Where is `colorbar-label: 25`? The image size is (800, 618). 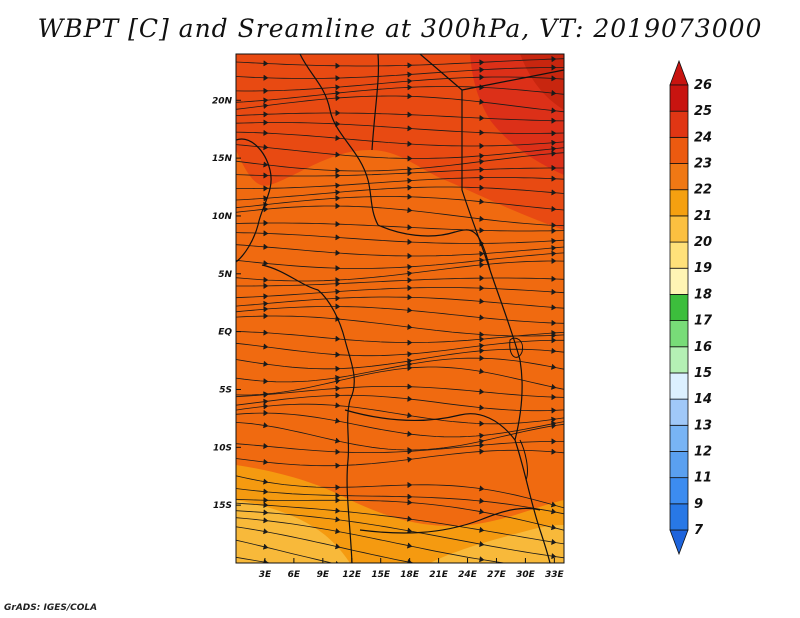 colorbar-label: 25 is located at coordinates (703, 111).